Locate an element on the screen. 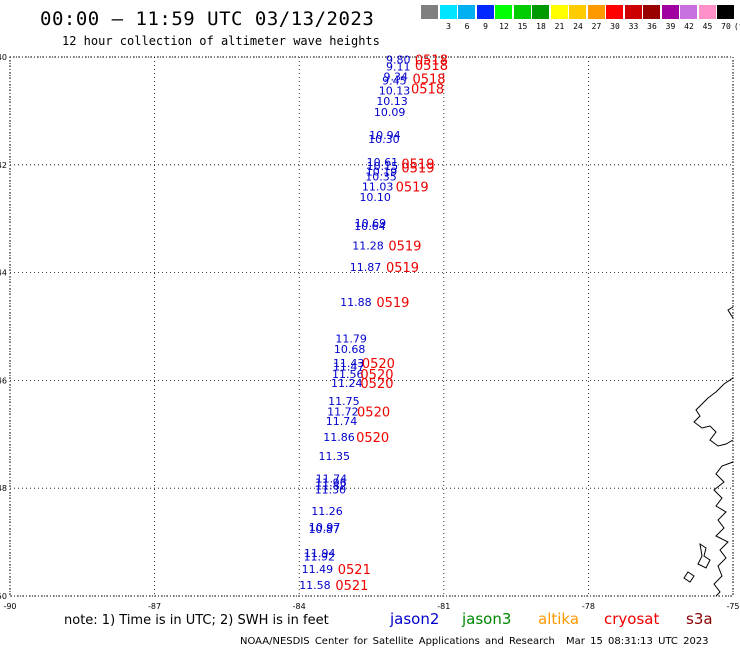  wave-height-value: 11.94 is located at coordinates (320, 553).